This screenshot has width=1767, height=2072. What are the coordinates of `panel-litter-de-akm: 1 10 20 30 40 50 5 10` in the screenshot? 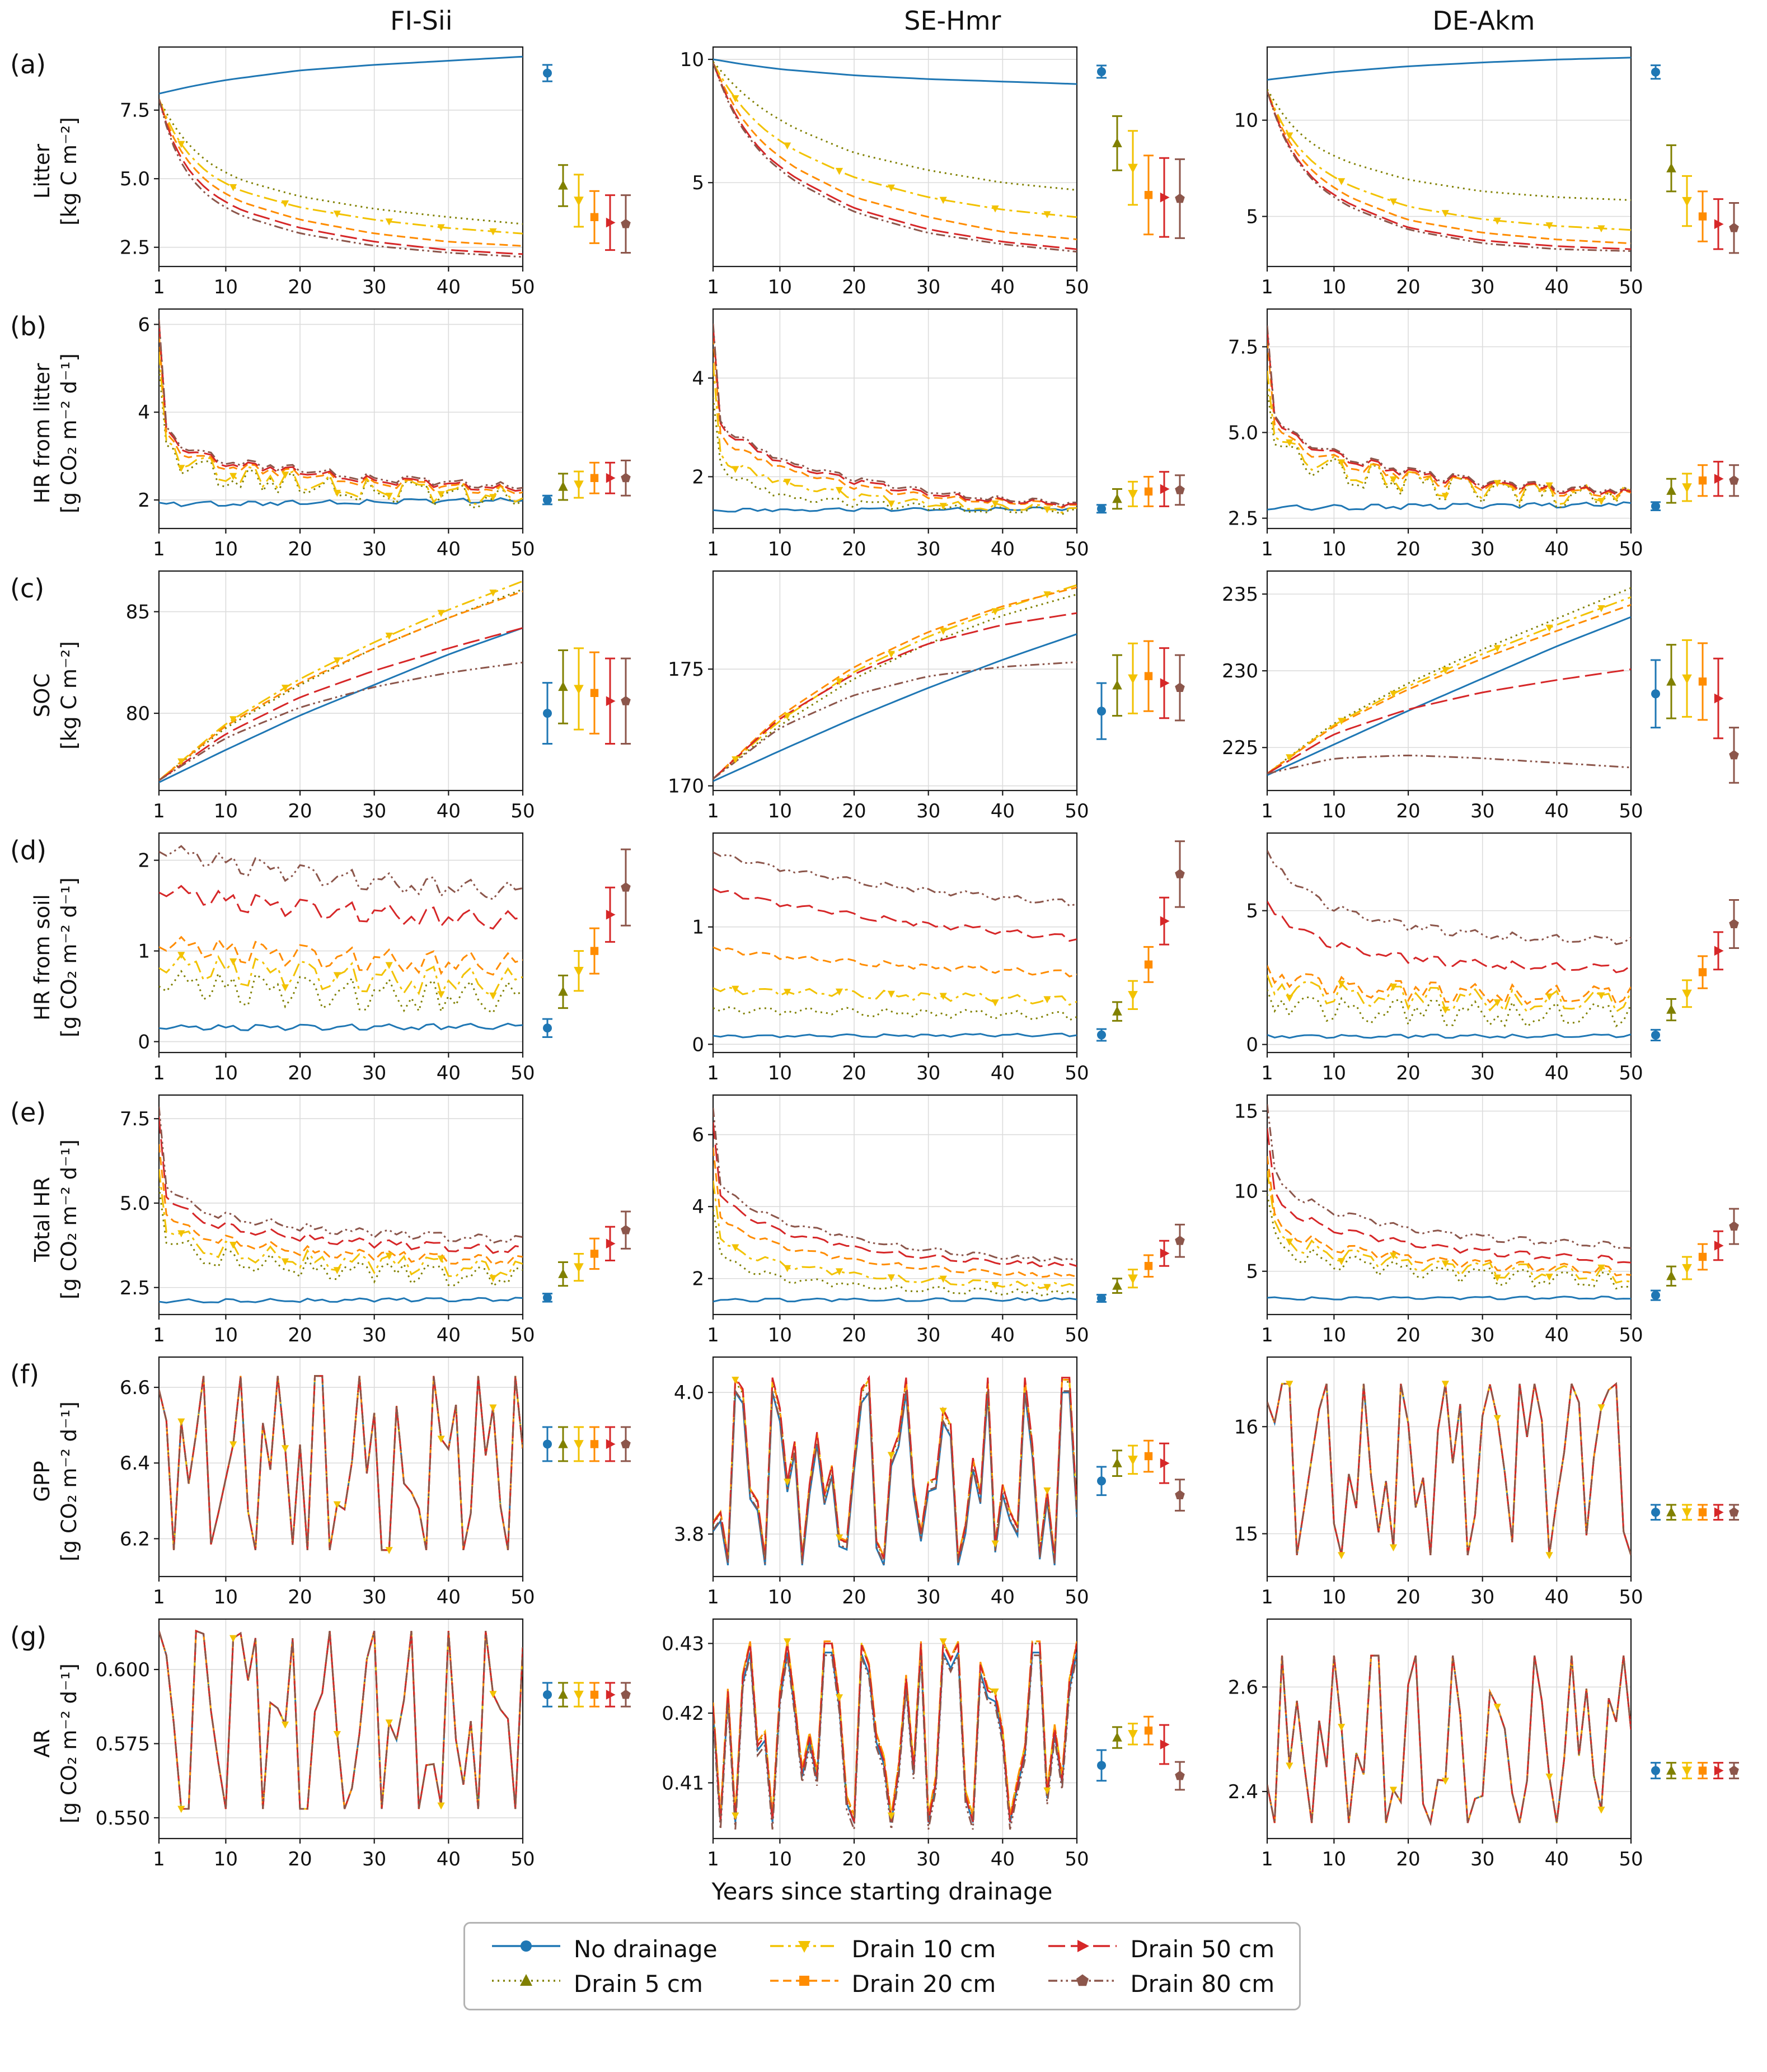 It's located at (1478, 171).